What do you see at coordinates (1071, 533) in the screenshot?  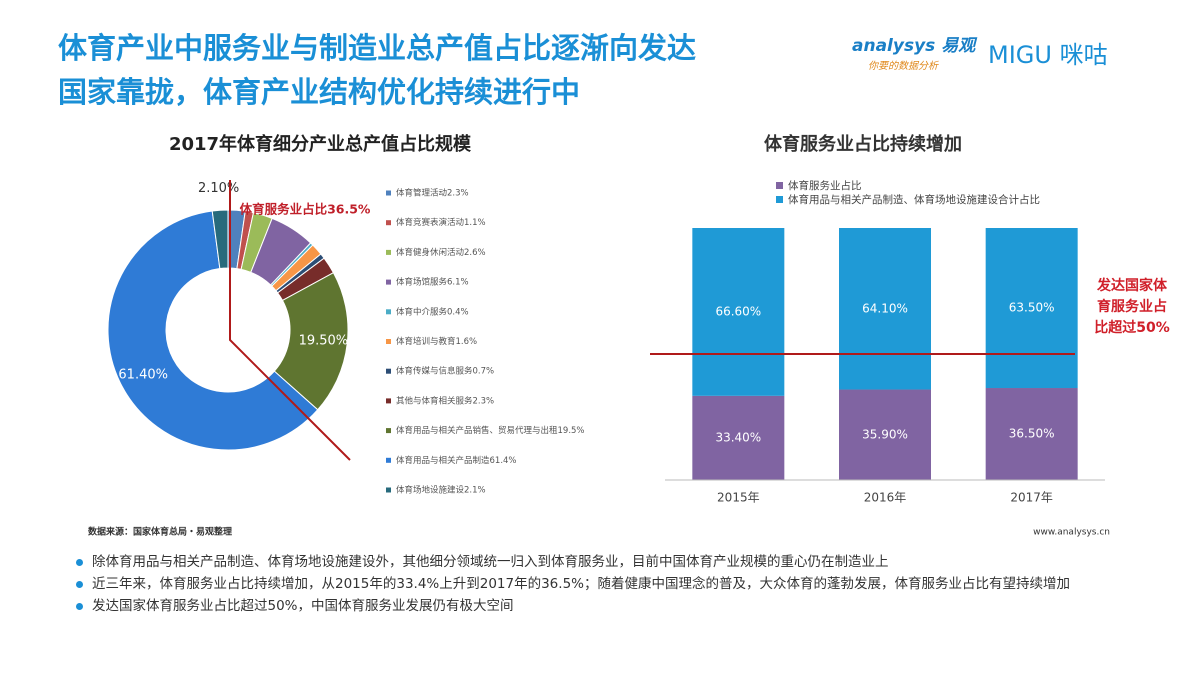 I see `url: www.analysys.cn` at bounding box center [1071, 533].